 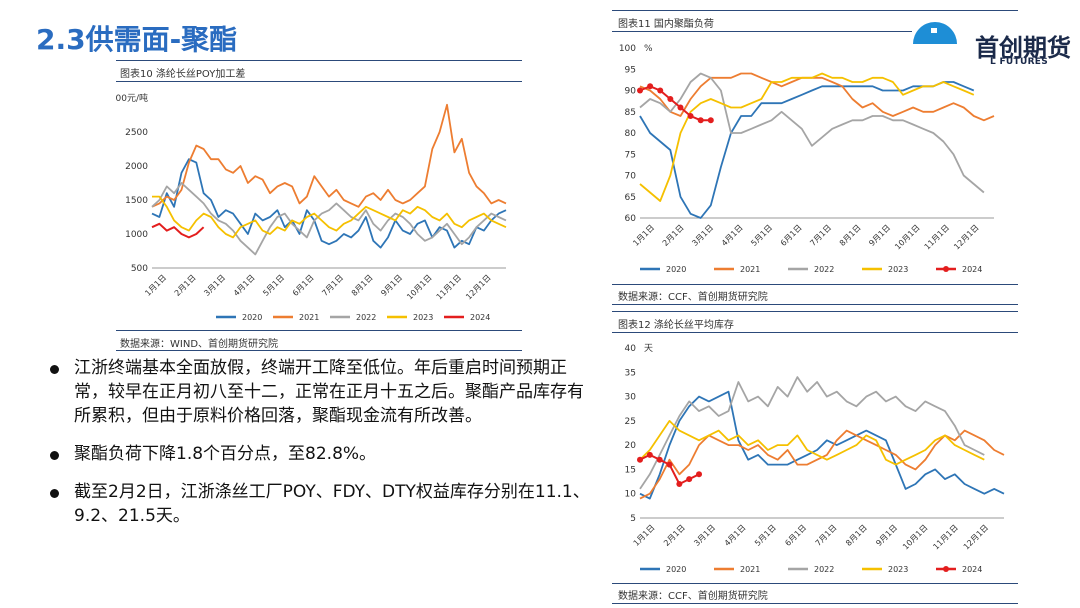 What do you see at coordinates (631, 446) in the screenshot?
I see `y-tick-label: 20` at bounding box center [631, 446].